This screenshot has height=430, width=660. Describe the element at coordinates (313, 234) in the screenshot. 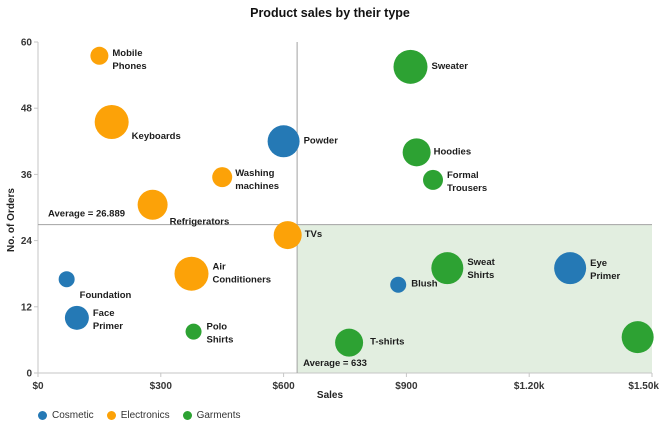

I see `bubble-label-tvs: TVs` at that location.